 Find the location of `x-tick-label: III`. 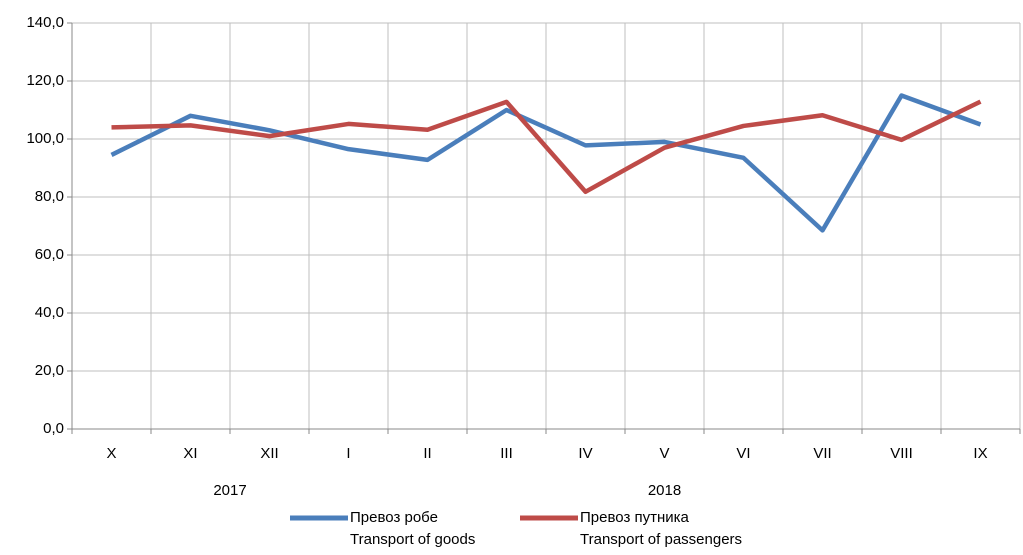

x-tick-label: III is located at coordinates (506, 453).